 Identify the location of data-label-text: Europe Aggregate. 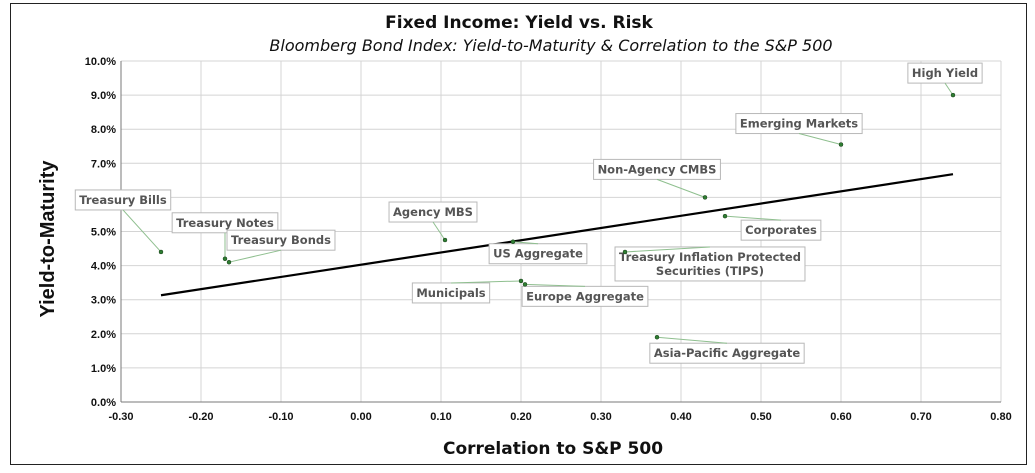
(585, 296).